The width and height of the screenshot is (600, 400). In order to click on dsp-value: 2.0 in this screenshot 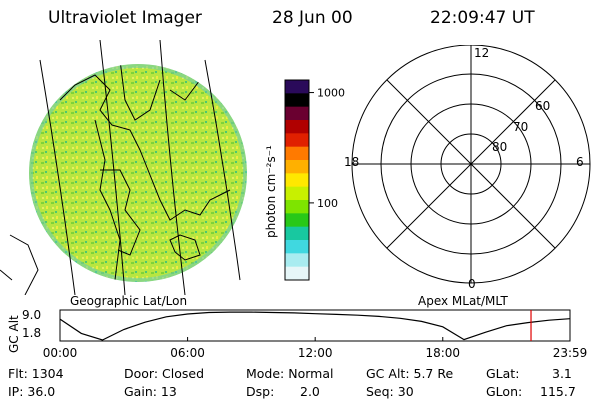, I will do `click(310, 391)`.